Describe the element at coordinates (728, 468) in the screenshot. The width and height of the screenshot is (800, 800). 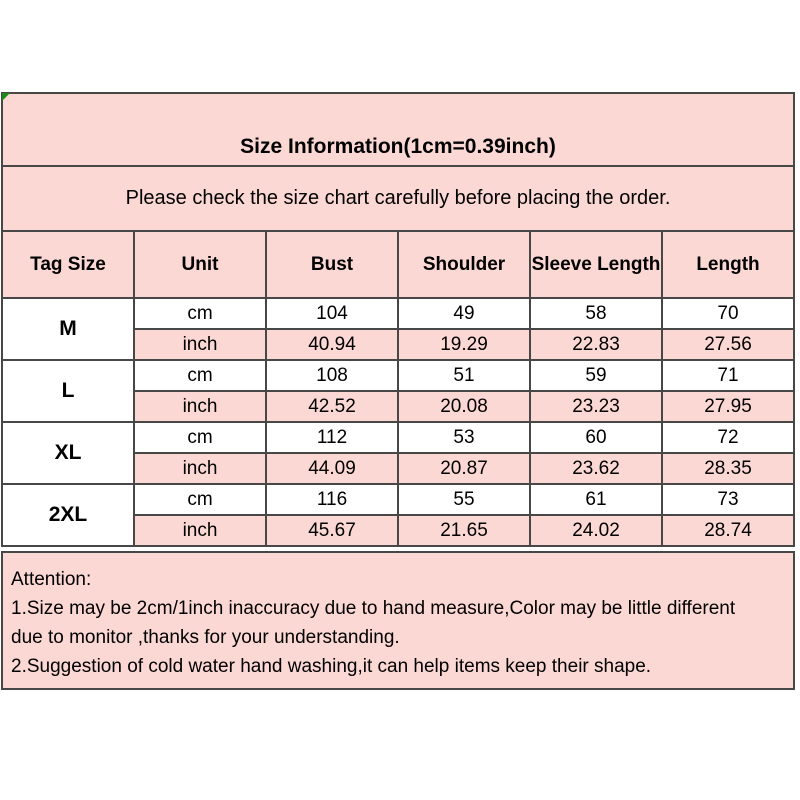
I see `cell-xl-length-inch: 28.35` at that location.